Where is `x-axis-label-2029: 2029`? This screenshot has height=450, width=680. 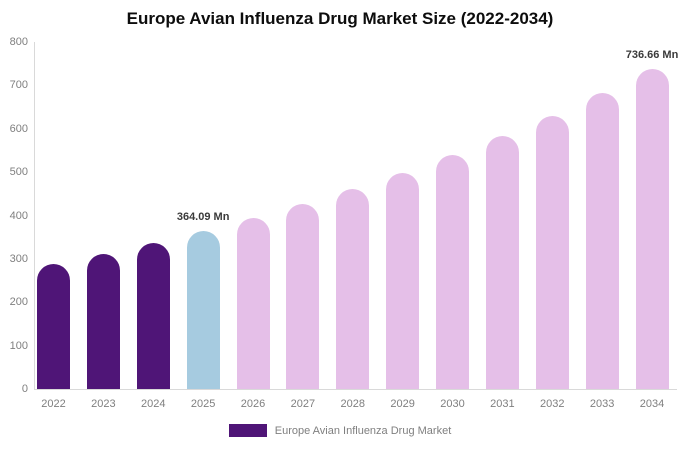 x-axis-label-2029: 2029 is located at coordinates (402, 404).